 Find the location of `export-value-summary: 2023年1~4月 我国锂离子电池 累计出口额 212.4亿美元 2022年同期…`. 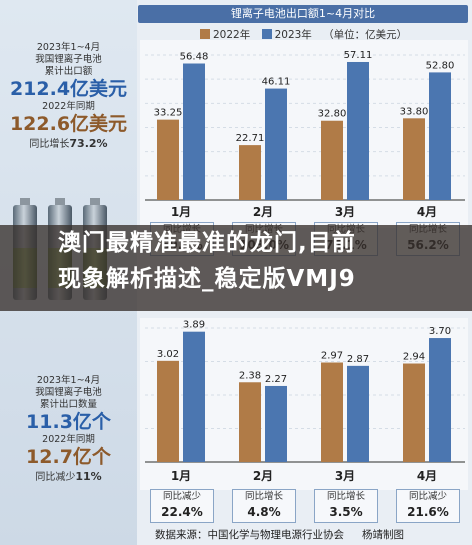

export-value-summary: 2023年1~4月 我国锂离子电池 累计出口额 212.4亿美元 2022年同期… is located at coordinates (68, 97).